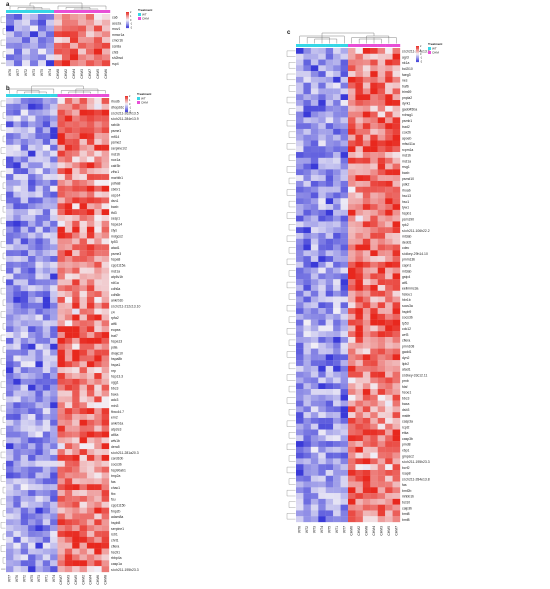  What do you see at coordinates (421, 61) in the screenshot?
I see `scale-tick: -2` at bounding box center [421, 61].